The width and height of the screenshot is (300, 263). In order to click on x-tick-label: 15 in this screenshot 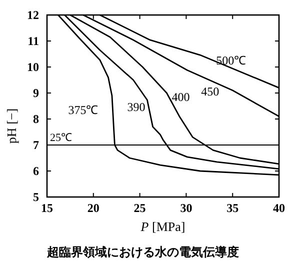, I will do `click(47, 208)`.